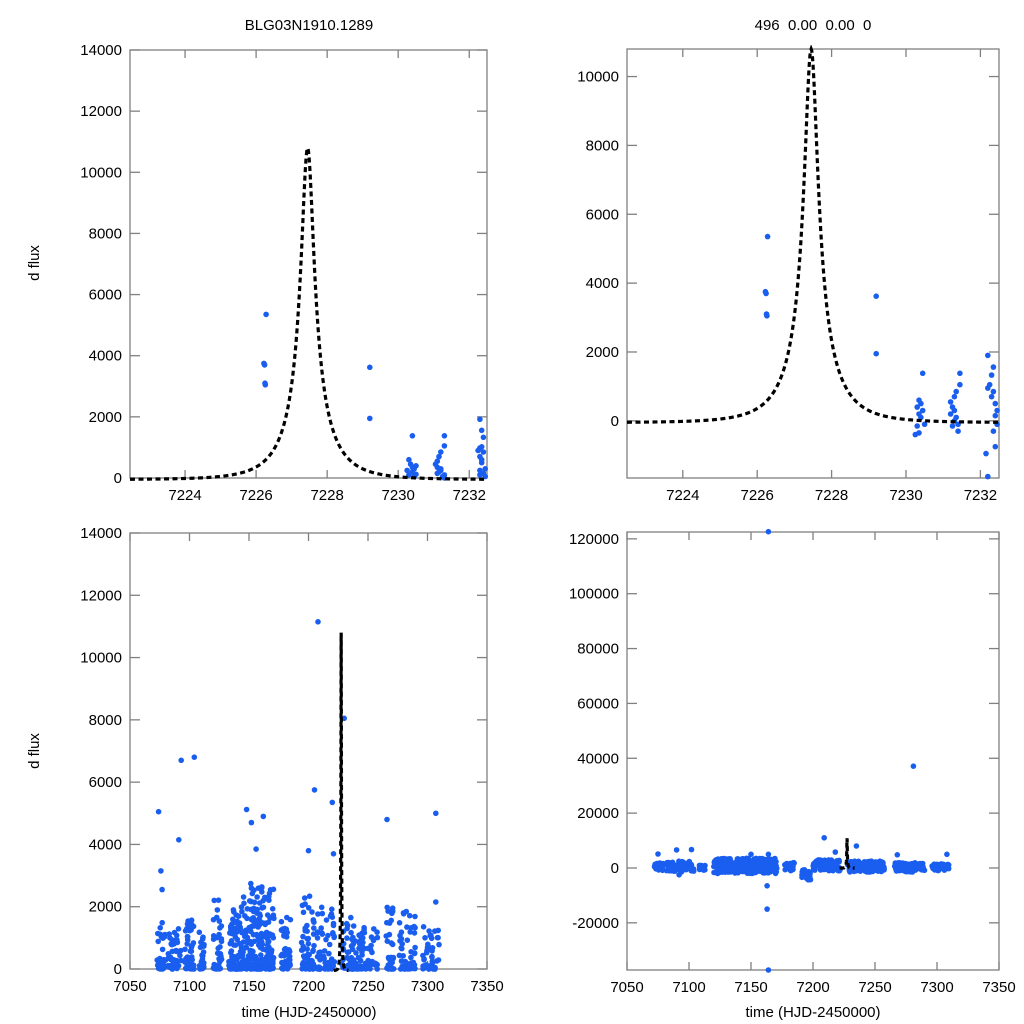 The height and width of the screenshot is (1024, 1024). I want to click on y-tick-label: 2000, so click(602, 352).